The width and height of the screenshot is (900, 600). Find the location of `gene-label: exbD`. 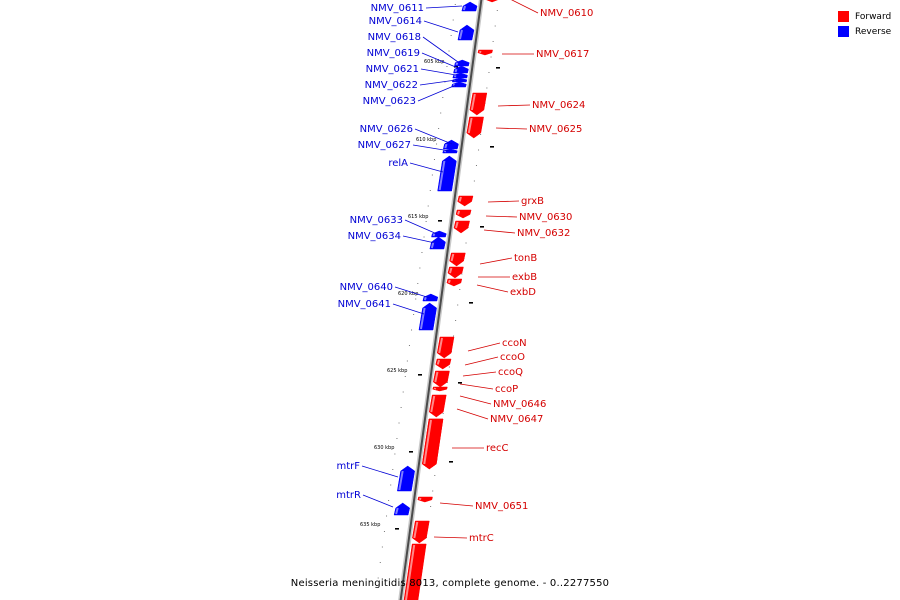

gene-label: exbD is located at coordinates (523, 292).